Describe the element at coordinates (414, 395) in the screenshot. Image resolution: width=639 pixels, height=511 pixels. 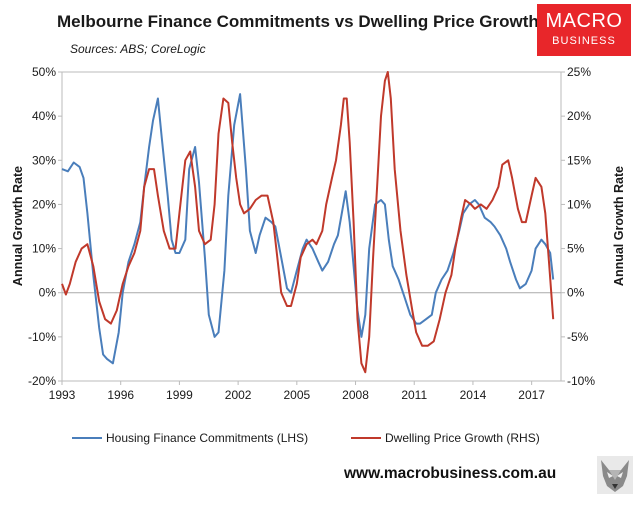
I see `x-tick-label: 2011` at that location.